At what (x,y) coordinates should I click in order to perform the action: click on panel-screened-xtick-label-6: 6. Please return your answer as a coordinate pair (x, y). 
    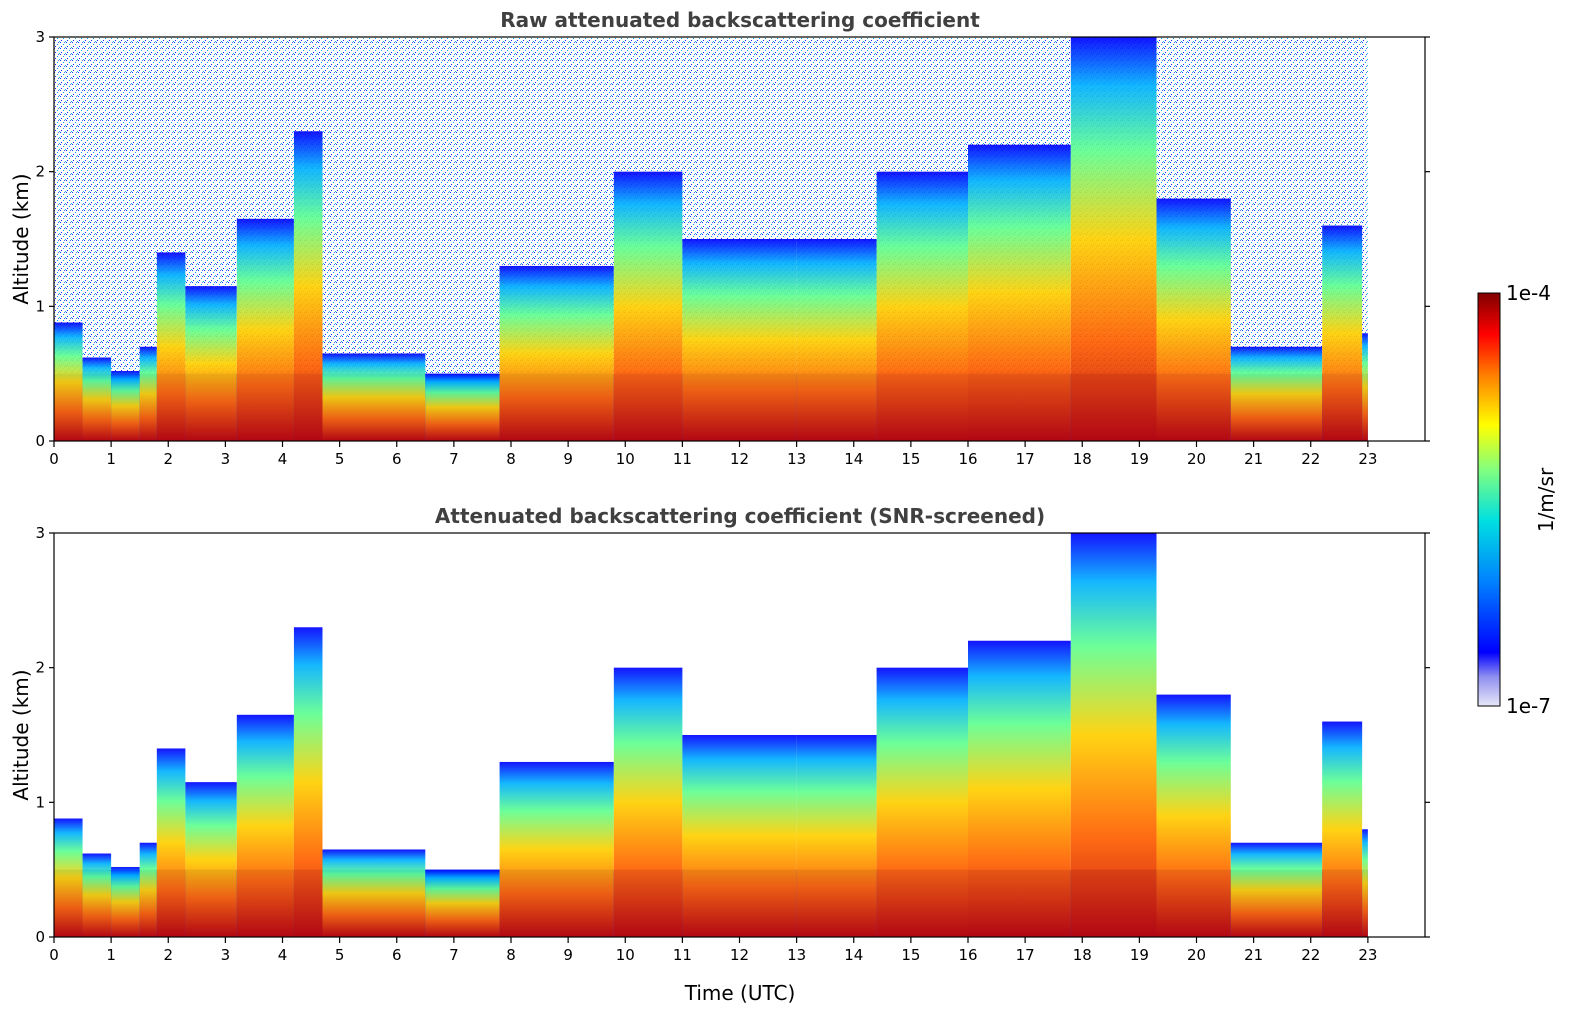
    Looking at the image, I should click on (397, 955).